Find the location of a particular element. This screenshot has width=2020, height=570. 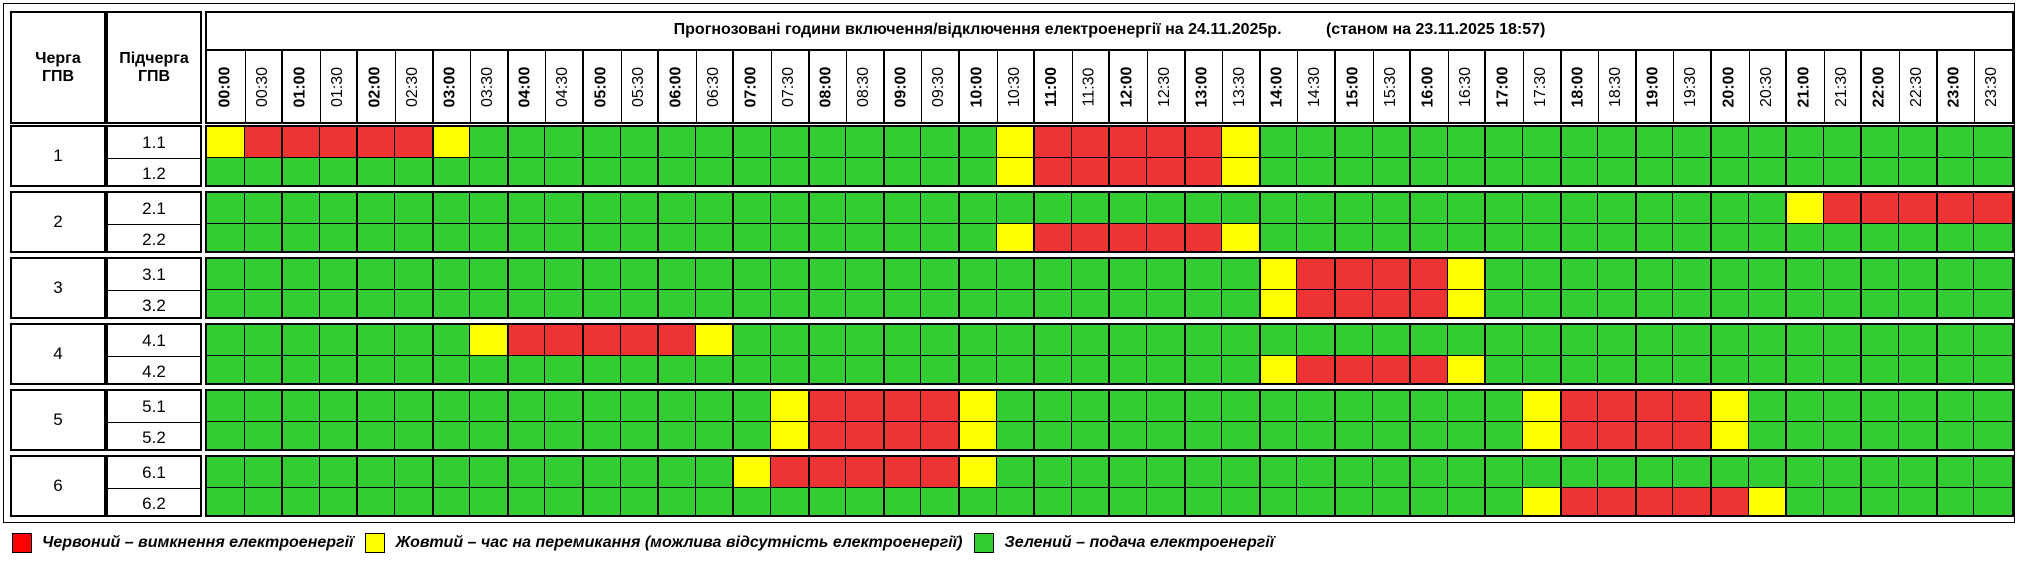

subqueue-label: 5.1 is located at coordinates (154, 407).